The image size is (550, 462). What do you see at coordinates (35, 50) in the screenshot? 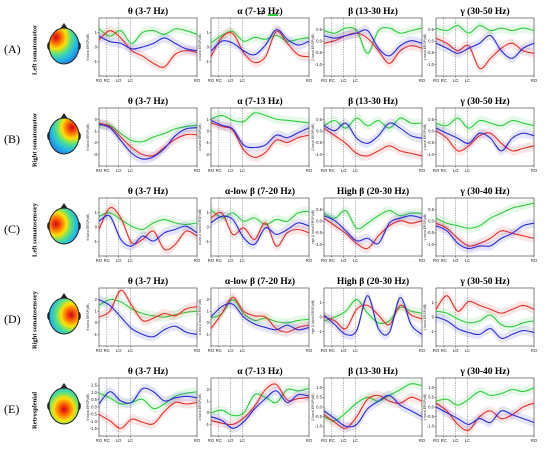
I see `row-region-label: Left somatomotor` at bounding box center [35, 50].